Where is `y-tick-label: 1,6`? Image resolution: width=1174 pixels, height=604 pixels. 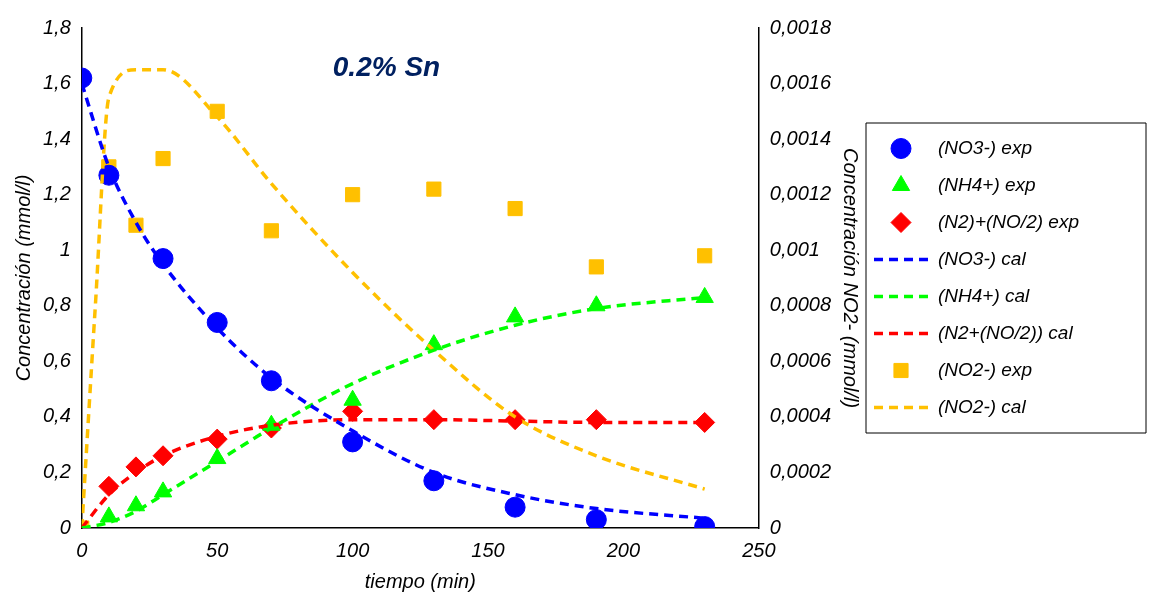
y-tick-label: 1,6 is located at coordinates (57, 82).